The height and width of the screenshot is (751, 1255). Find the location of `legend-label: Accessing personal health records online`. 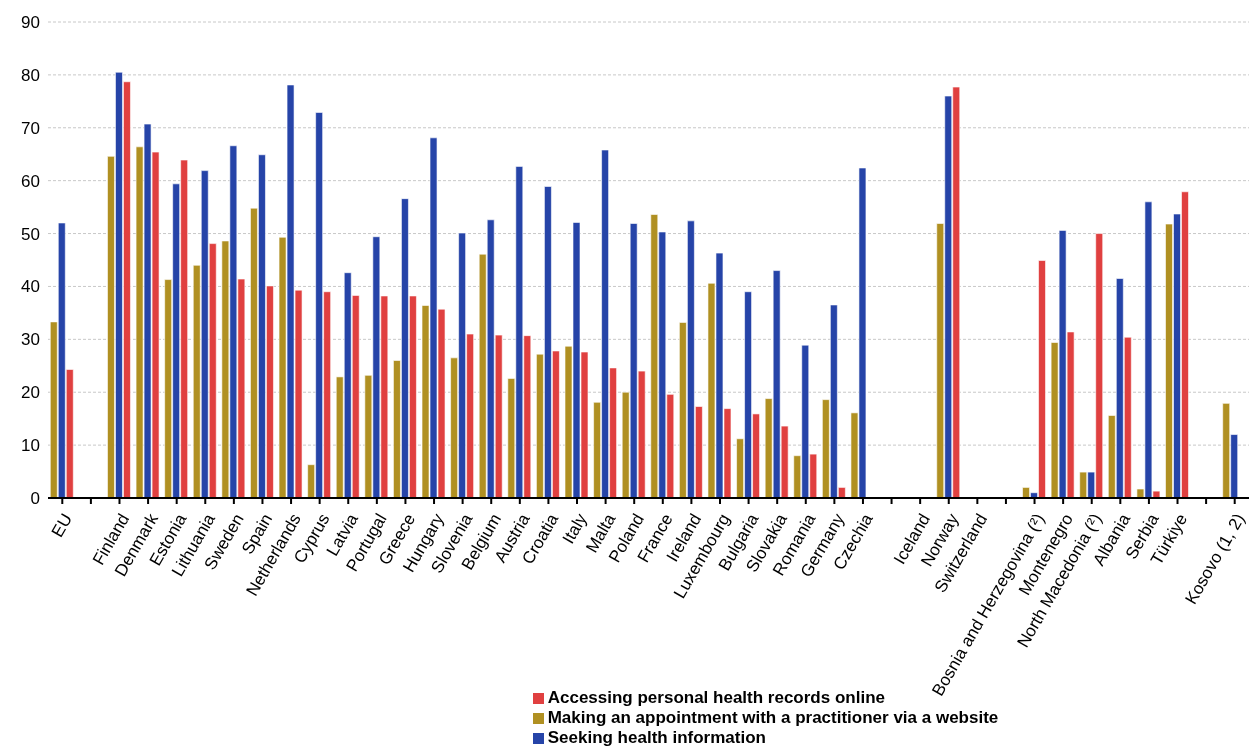

legend-label: Accessing personal health records online is located at coordinates (716, 697).